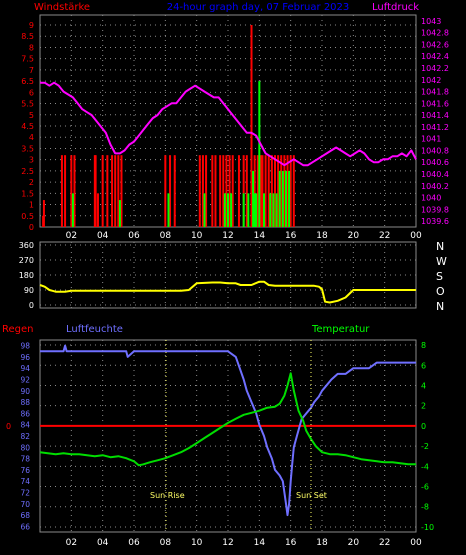  Describe the element at coordinates (244, 543) in the screenshot. I see `humidity-temperature-x-ticks: 02 04 06 08 10 12 14 16 18 20 22 00` at that location.